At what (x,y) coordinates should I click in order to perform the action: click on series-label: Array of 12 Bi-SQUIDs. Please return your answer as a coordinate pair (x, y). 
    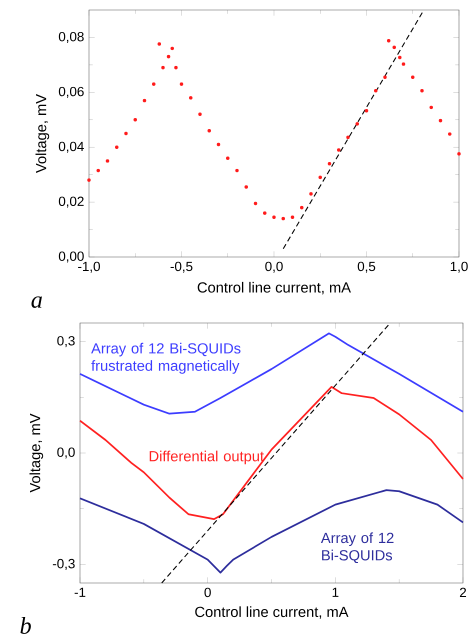
    Looking at the image, I should click on (357, 548).